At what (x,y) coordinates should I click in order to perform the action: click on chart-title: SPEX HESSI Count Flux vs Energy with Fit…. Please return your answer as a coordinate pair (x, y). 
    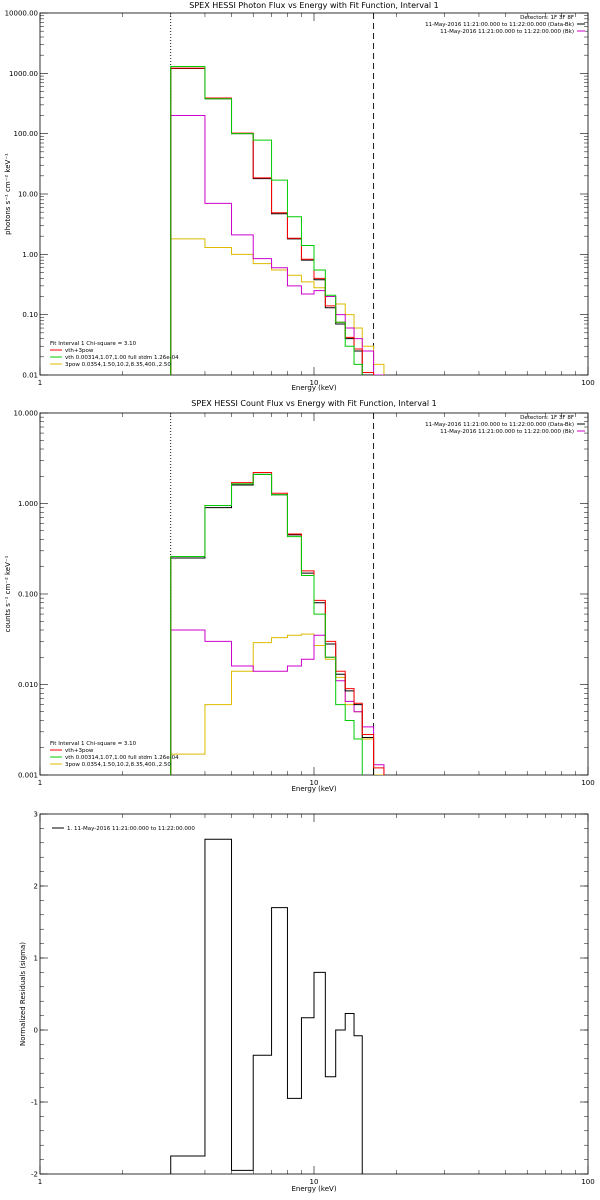
    Looking at the image, I should click on (313, 403).